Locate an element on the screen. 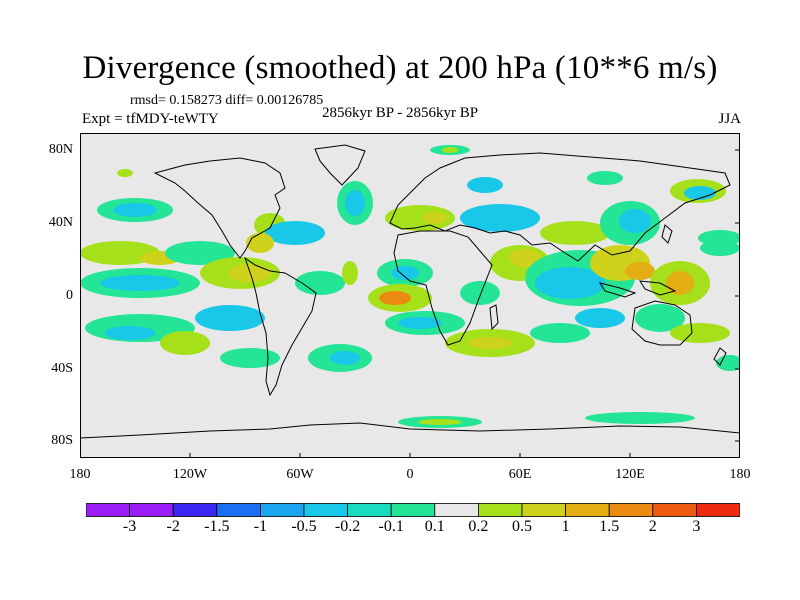  coastline-greenland is located at coordinates (340, 165).